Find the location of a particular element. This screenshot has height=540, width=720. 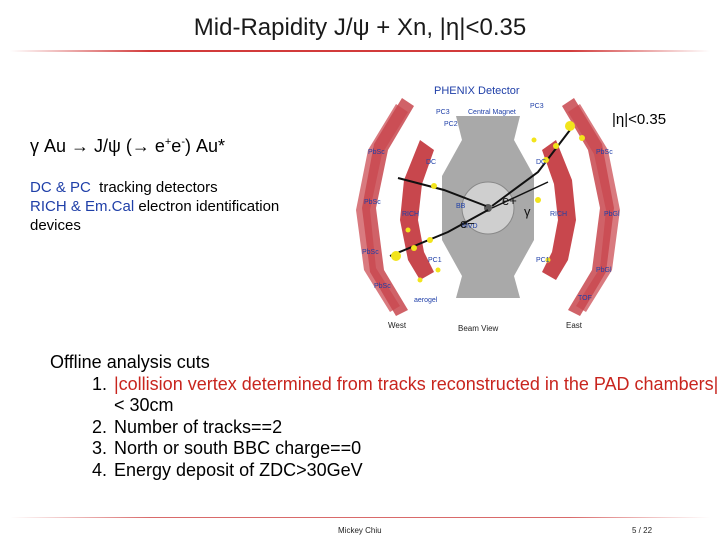

label-dc-right: DC is located at coordinates (541, 162).